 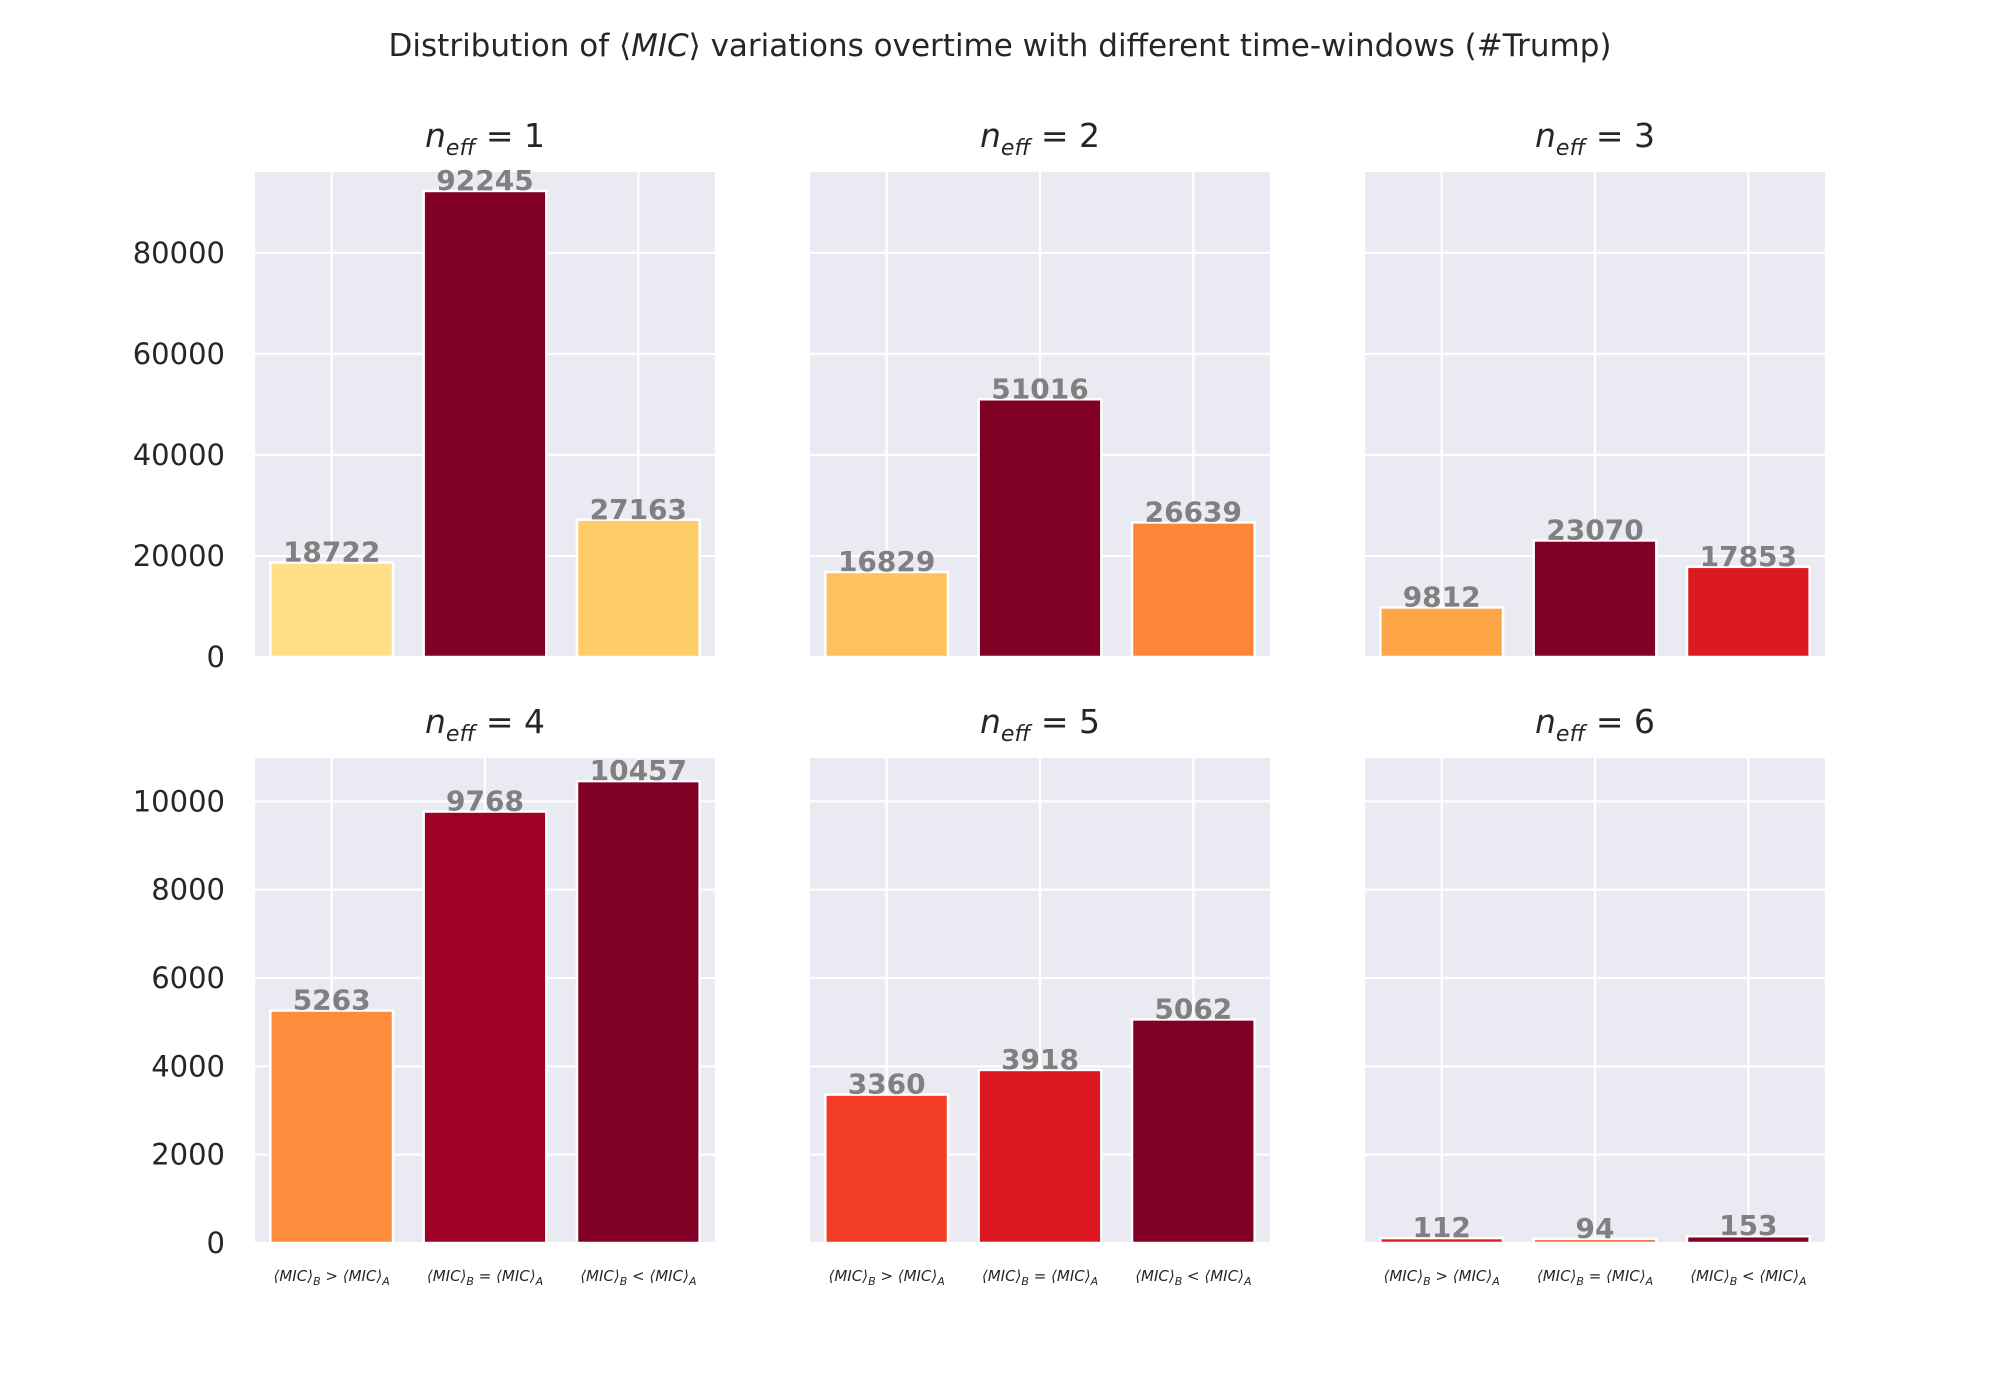 What do you see at coordinates (638, 770) in the screenshot?
I see `bar-value-label: 10457` at bounding box center [638, 770].